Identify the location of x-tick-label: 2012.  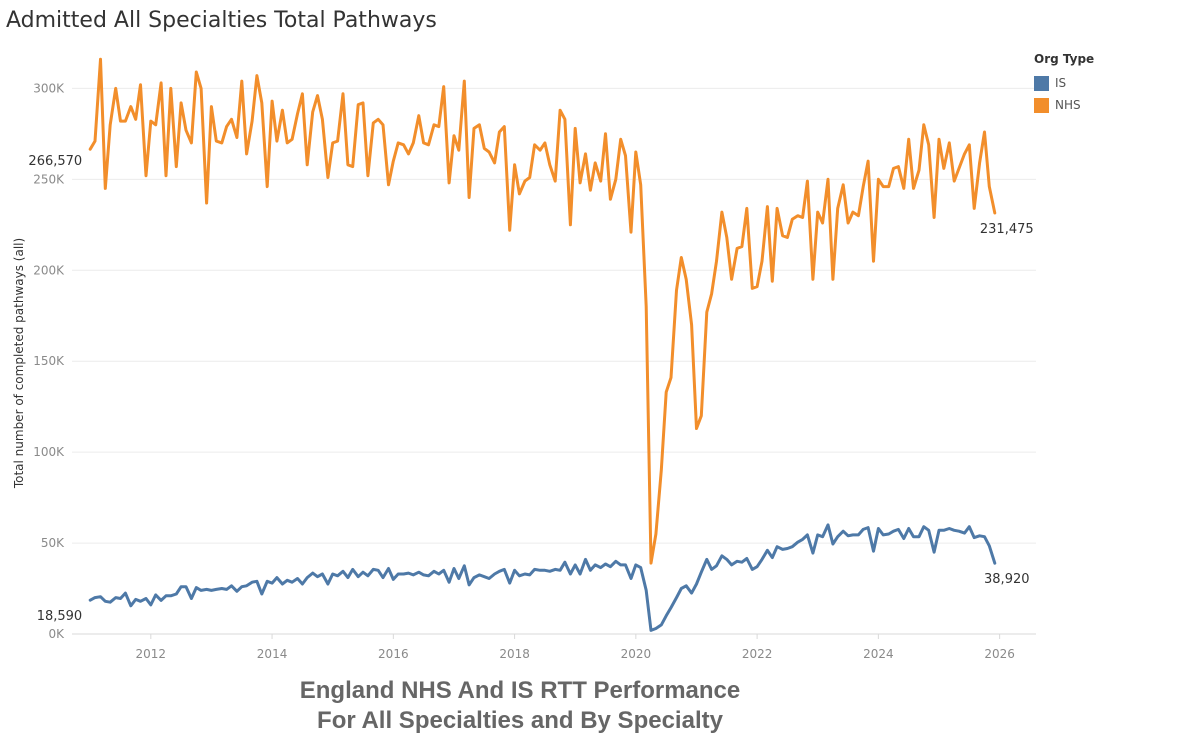
(151, 654).